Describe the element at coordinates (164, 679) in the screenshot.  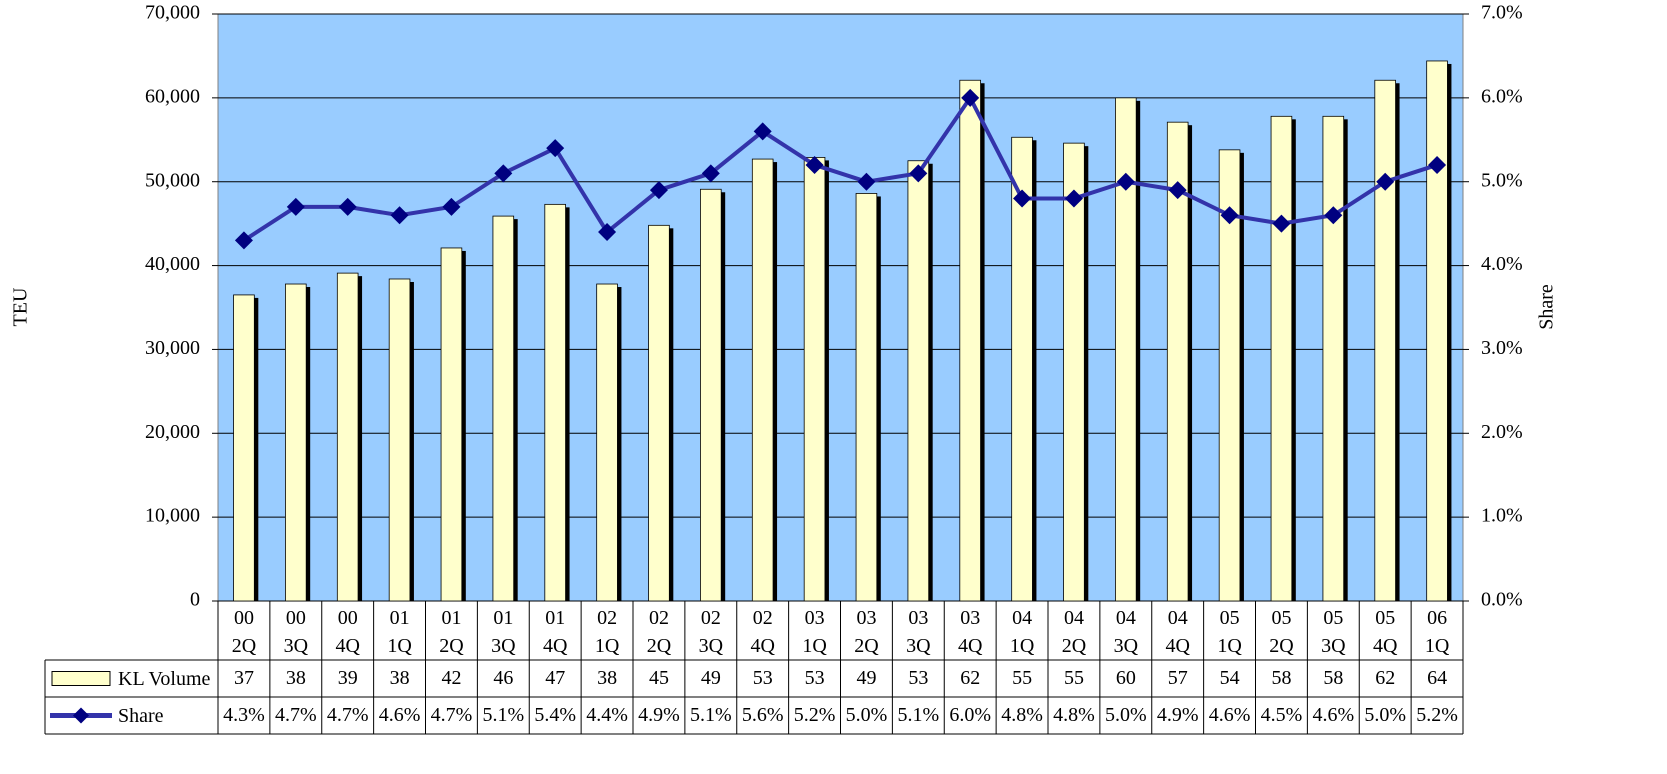
I see `legend-label: KL Volume` at that location.